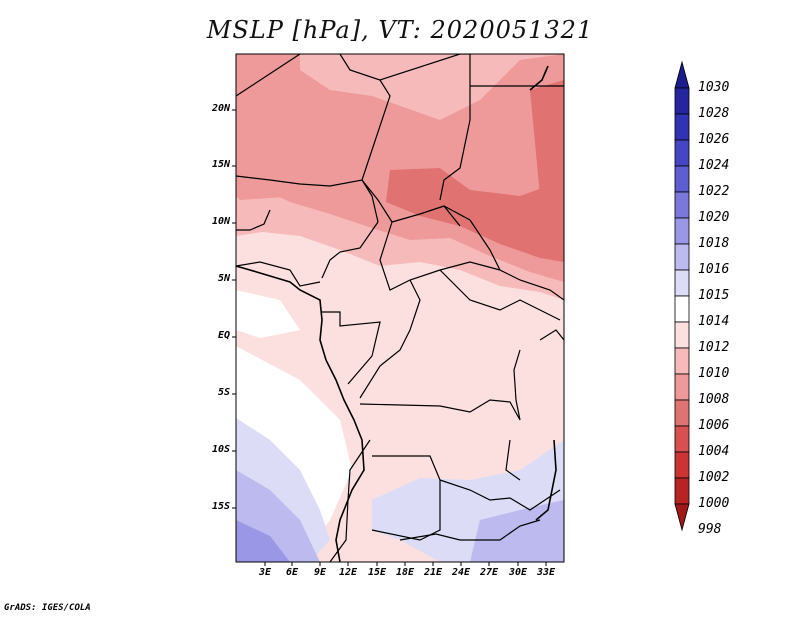 The image size is (800, 618). I want to click on colorbar-label: 1020, so click(714, 217).